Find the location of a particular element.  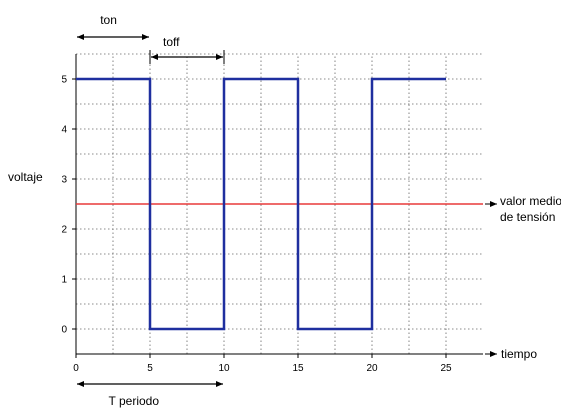

x-tick-label: 5 is located at coordinates (150, 368).